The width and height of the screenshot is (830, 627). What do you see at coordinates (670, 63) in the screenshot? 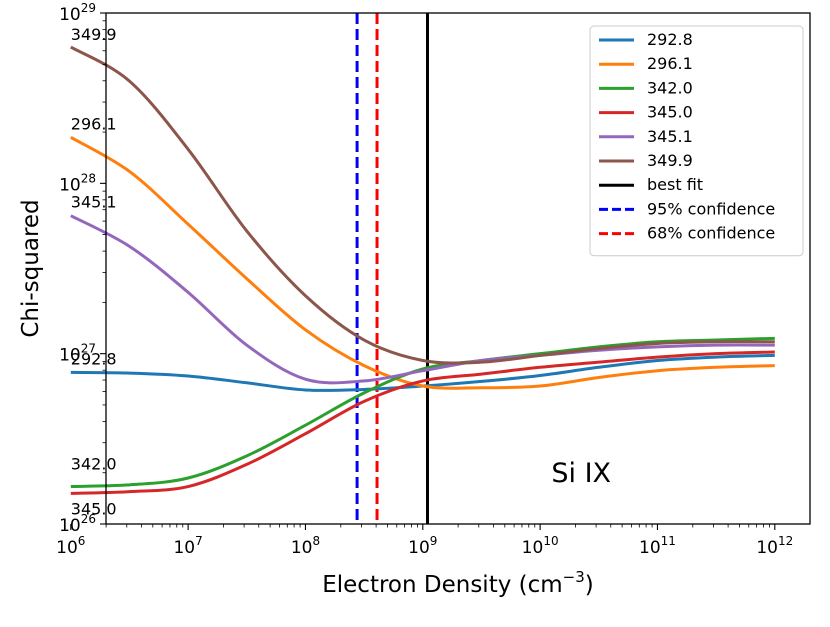
I see `legend-label: 296.1` at bounding box center [670, 63].